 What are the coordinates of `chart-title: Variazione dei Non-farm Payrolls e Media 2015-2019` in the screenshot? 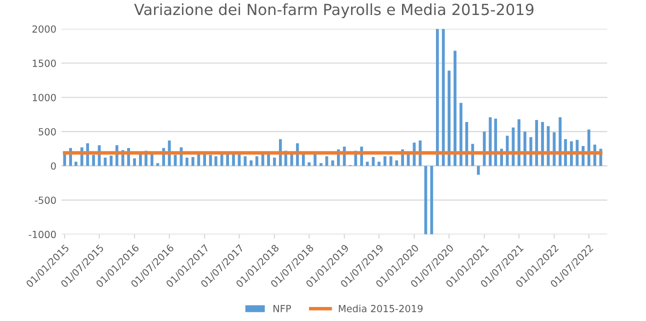 It's located at (334, 10).